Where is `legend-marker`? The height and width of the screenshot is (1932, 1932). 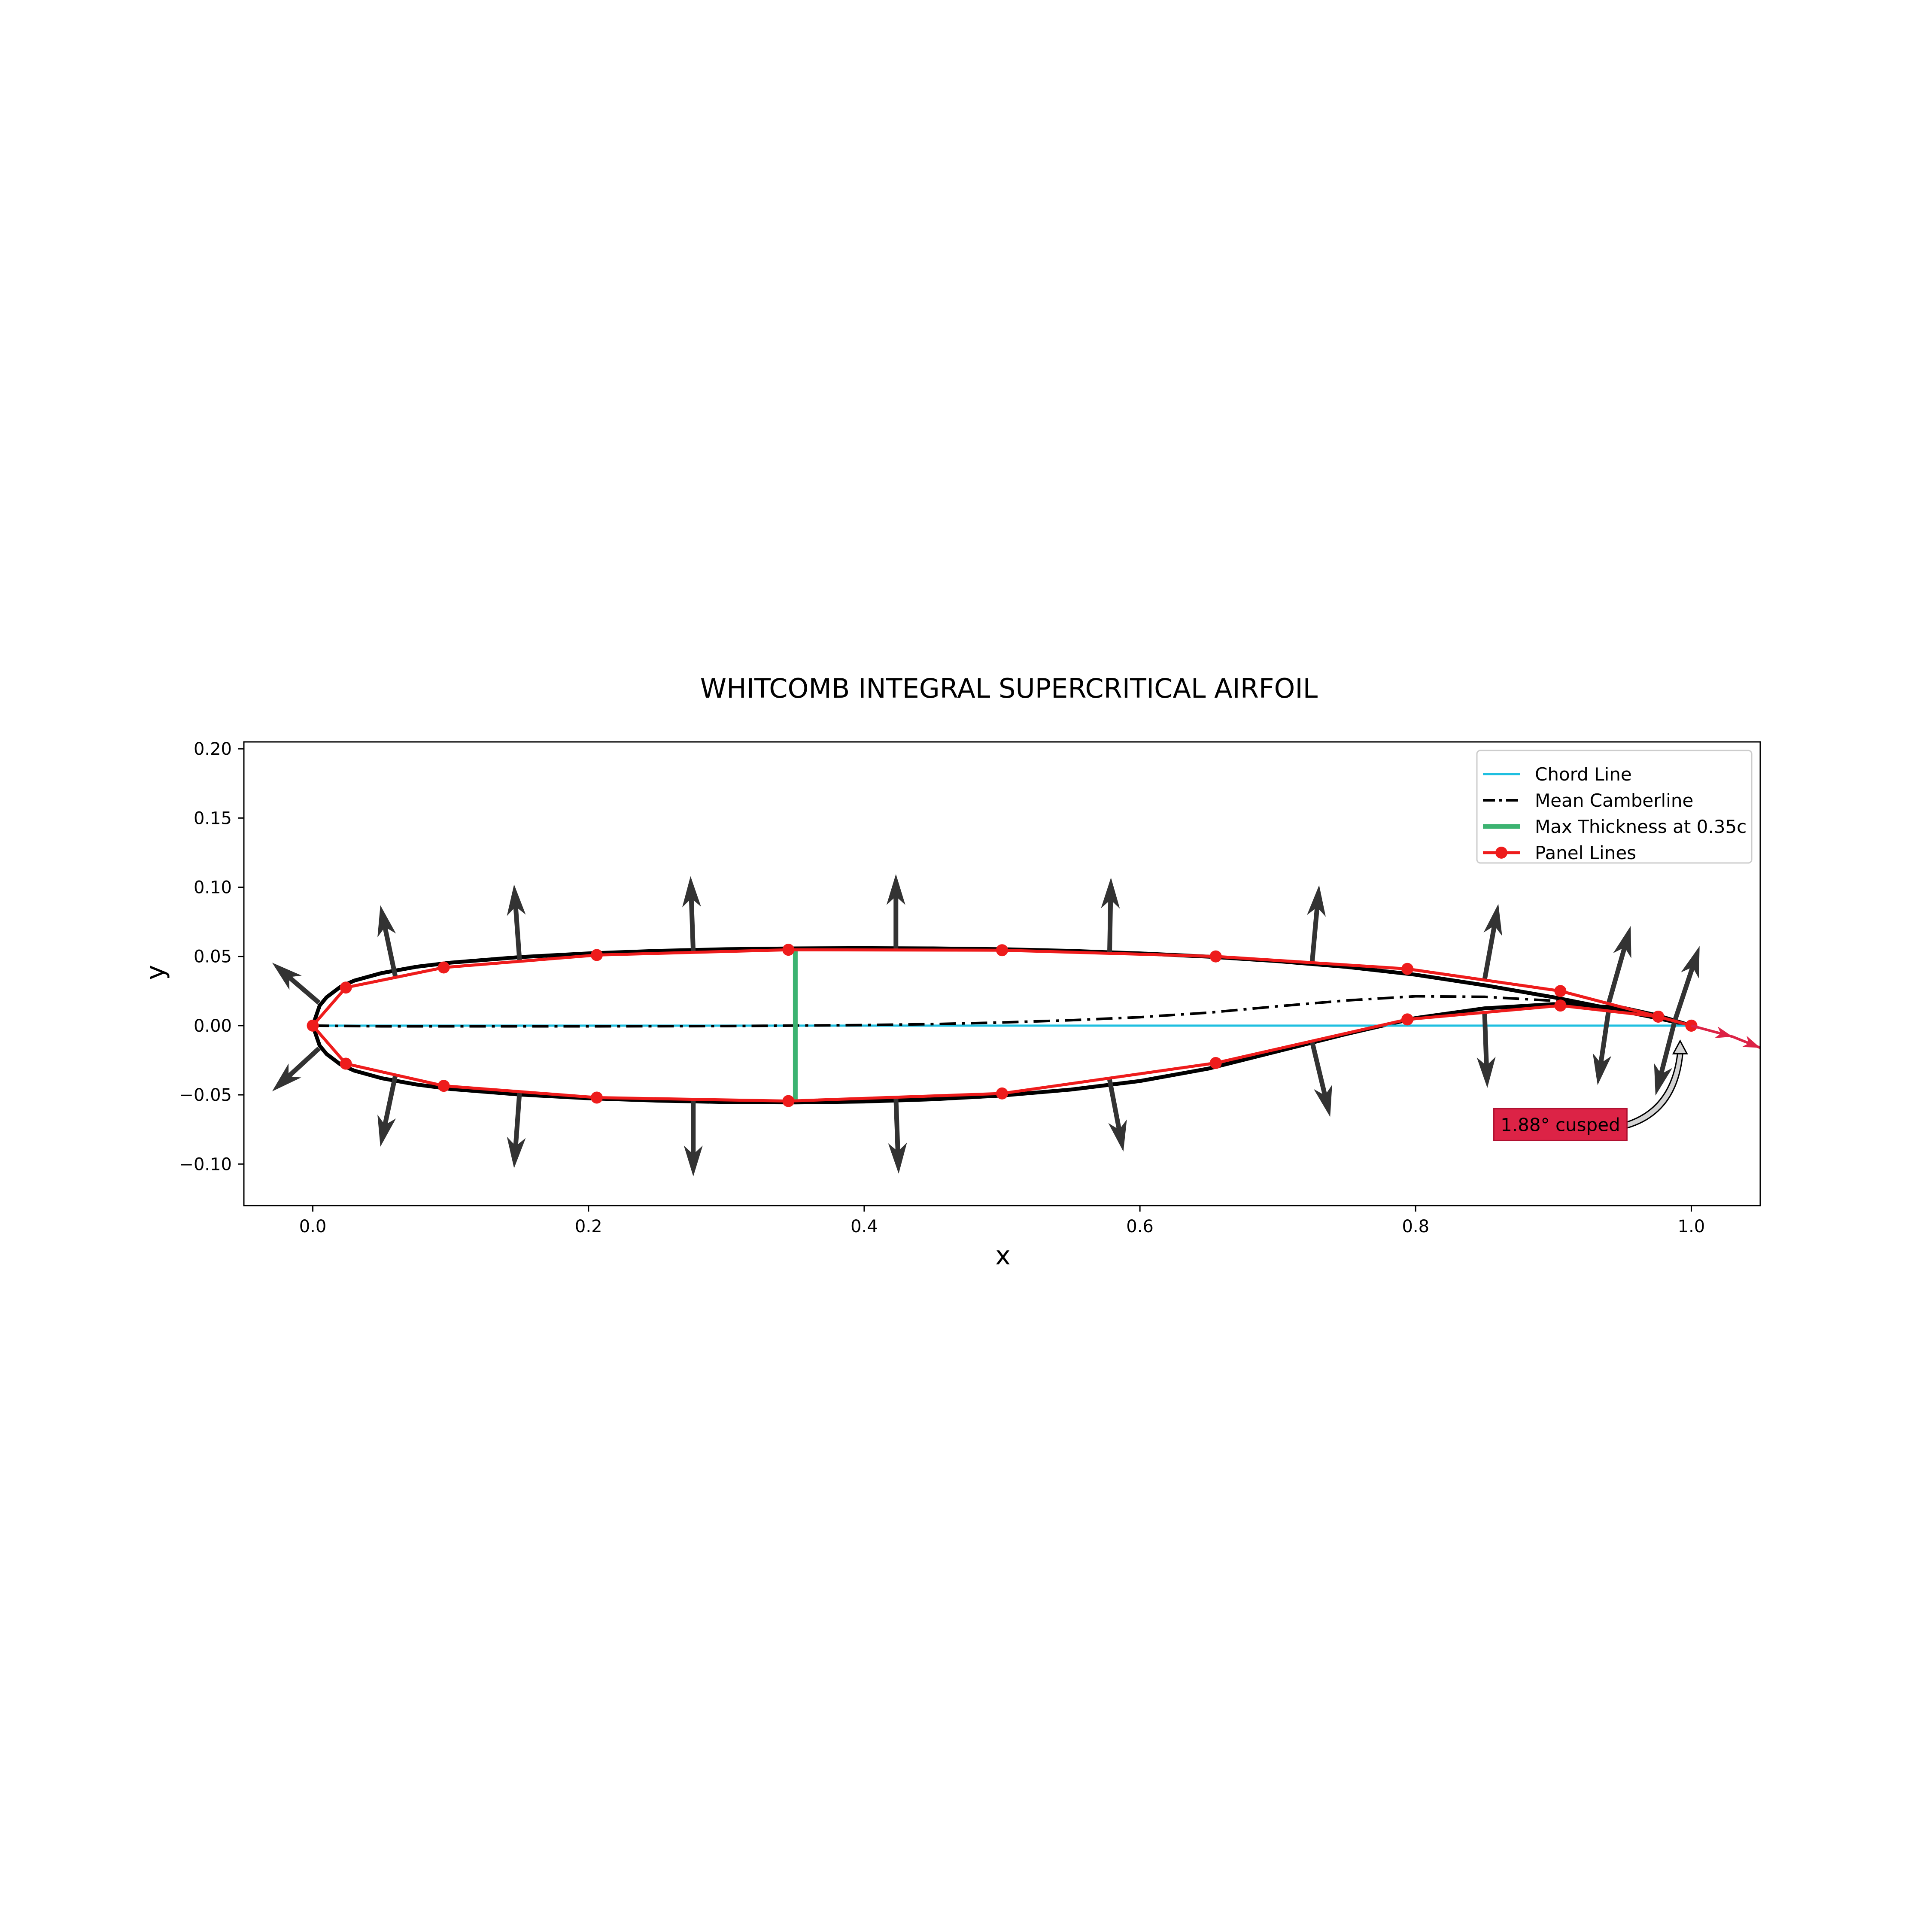 legend-marker is located at coordinates (1501, 853).